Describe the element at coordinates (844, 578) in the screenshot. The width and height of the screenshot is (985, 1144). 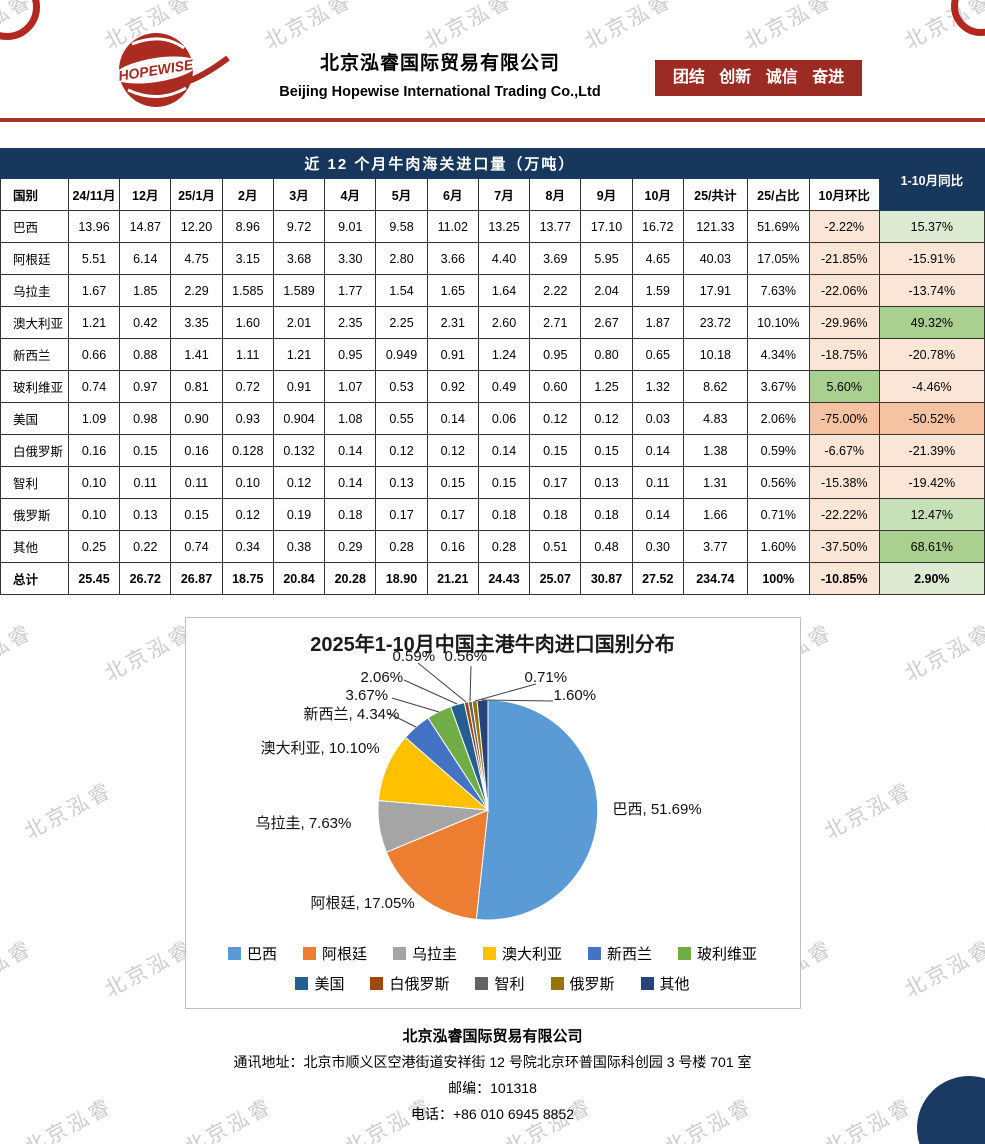
I see `mom-change-cell: -10.85%` at that location.